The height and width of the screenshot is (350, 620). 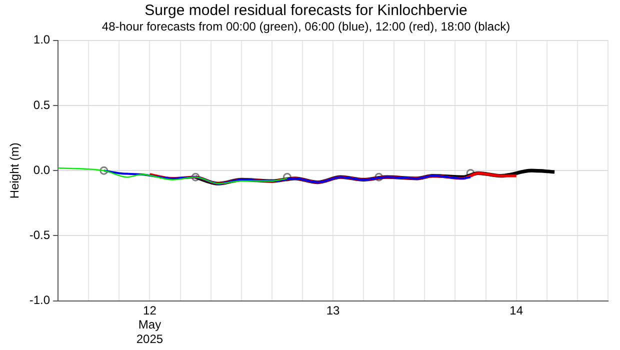 What do you see at coordinates (39, 300) in the screenshot?
I see `y-tick-label: -1.0` at bounding box center [39, 300].